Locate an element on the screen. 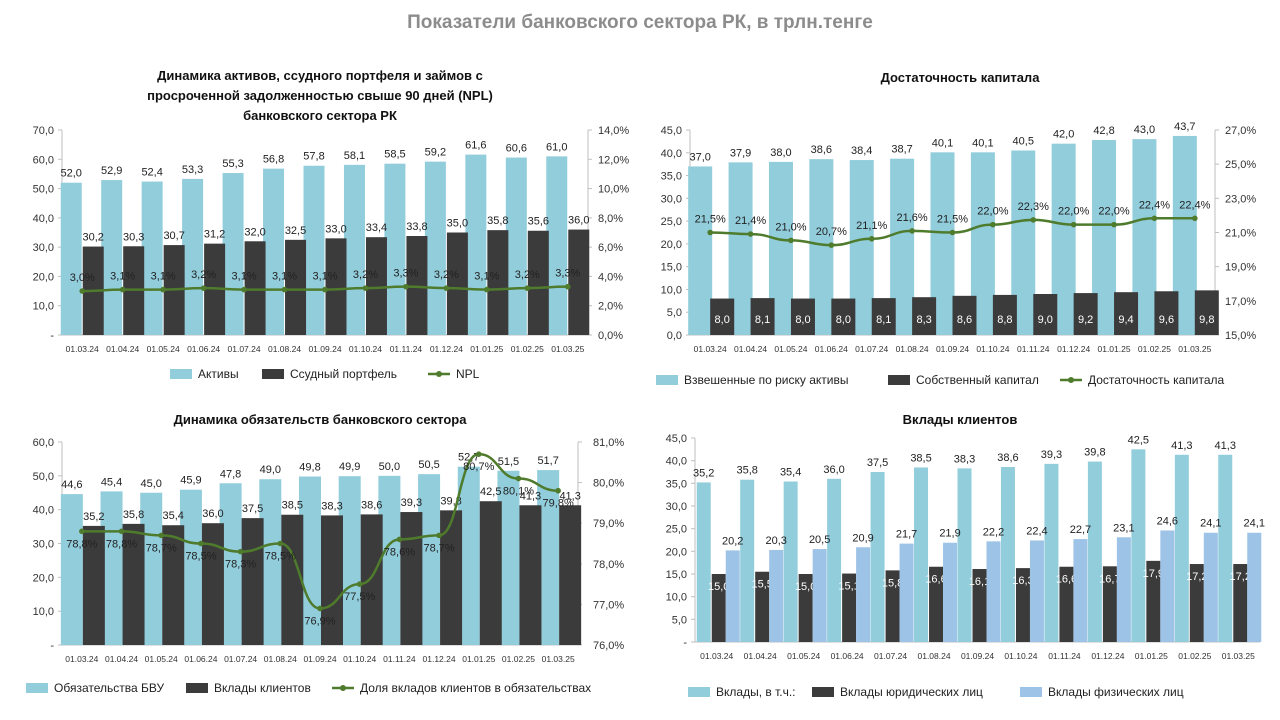 The width and height of the screenshot is (1280, 720). liabilities-x-tick-label: 01.05.24 is located at coordinates (161, 659).